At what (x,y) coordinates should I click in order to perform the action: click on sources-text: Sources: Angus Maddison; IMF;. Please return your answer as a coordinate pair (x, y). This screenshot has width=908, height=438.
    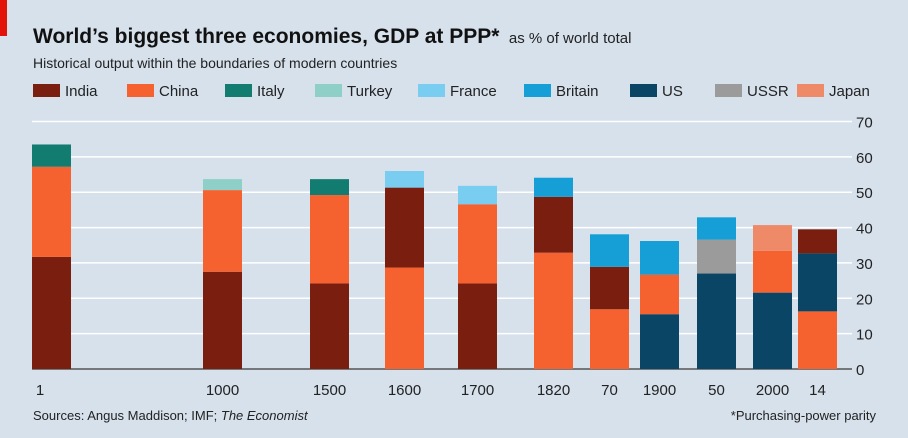
    Looking at the image, I should click on (127, 415).